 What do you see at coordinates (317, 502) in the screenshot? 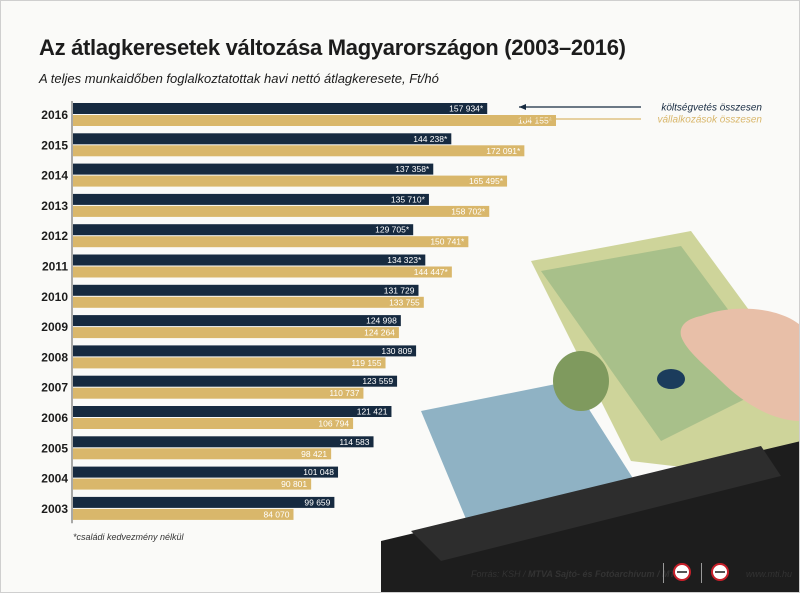
I see `data-label-budget: 99 659` at bounding box center [317, 502].